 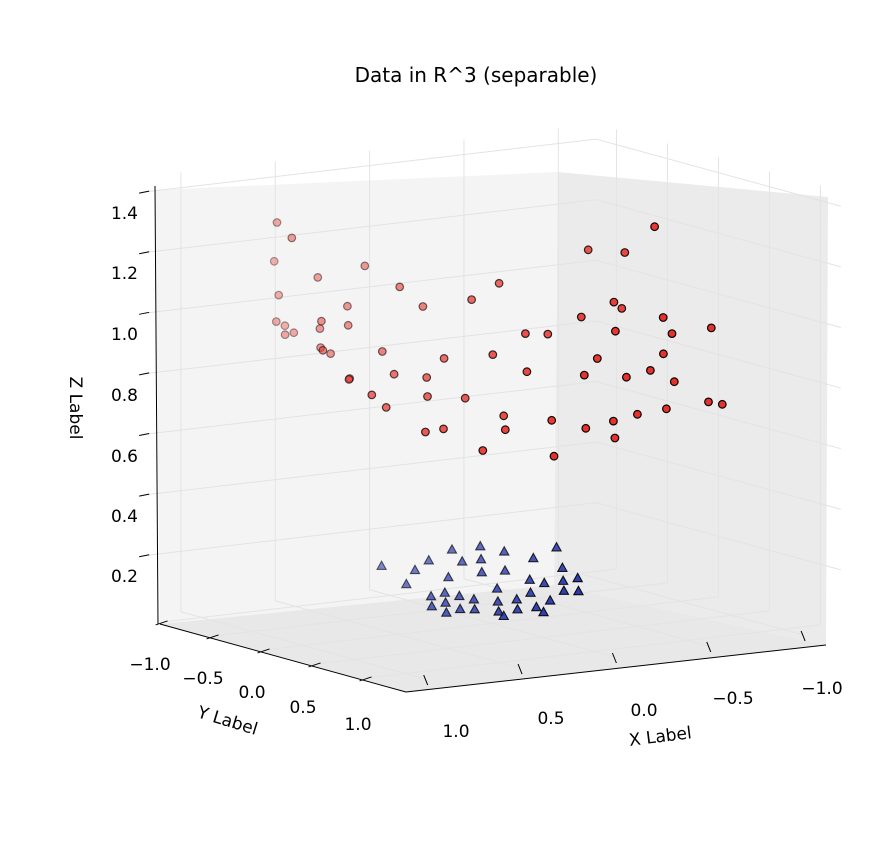 I want to click on x-tick-labels: 1.0 0.5 0.0 −0.5 −1.0, so click(x=642, y=710).